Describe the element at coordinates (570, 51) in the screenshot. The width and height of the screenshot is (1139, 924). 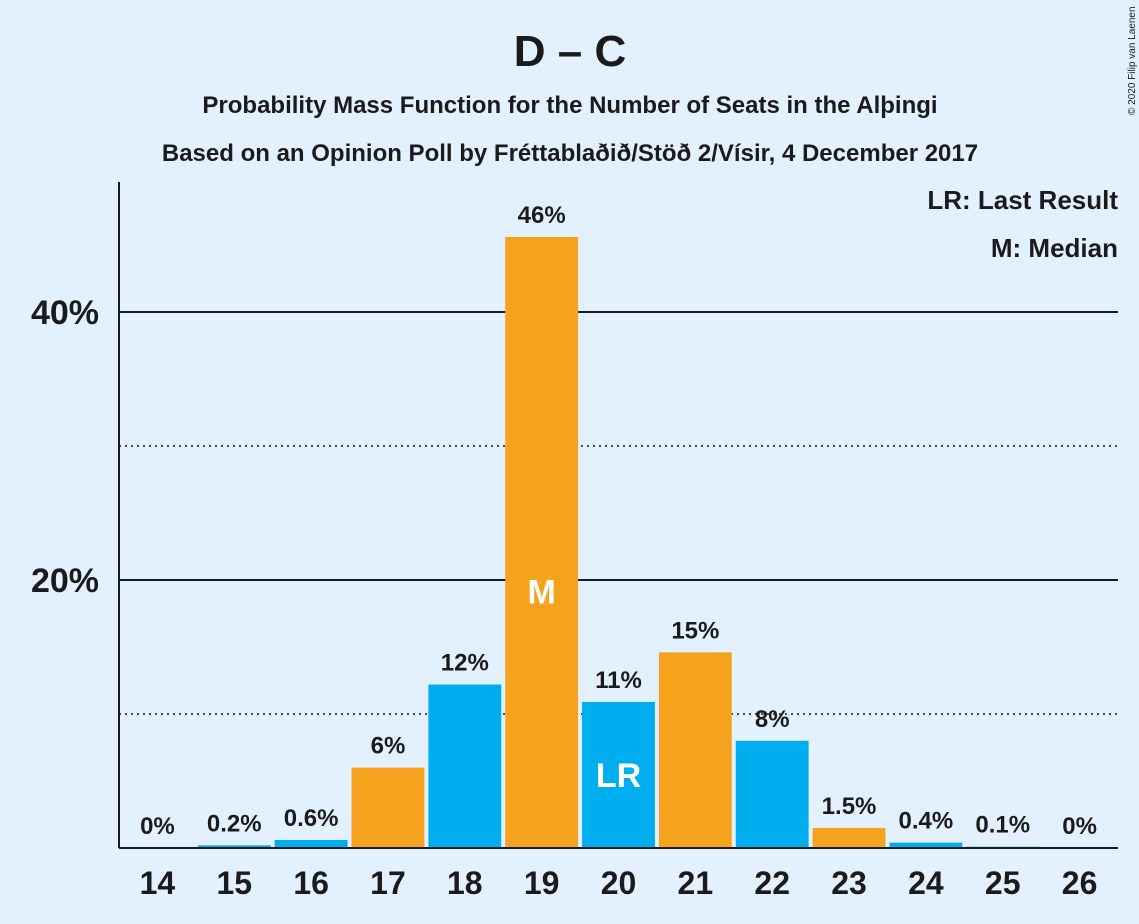
I see `chart-title: D – C` at that location.